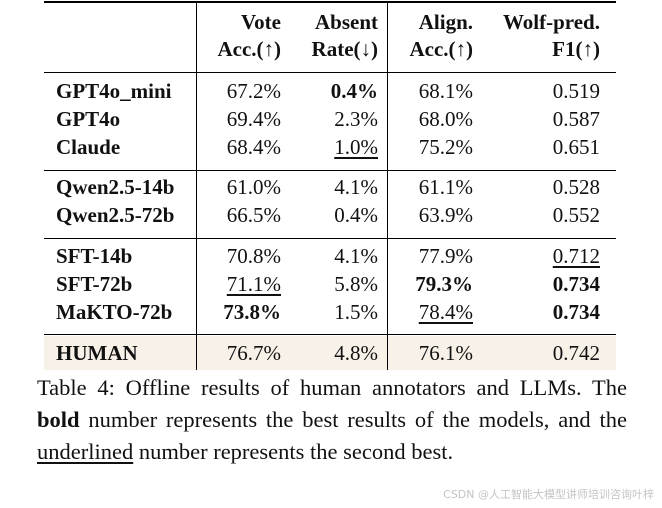 This screenshot has height=508, width=662. I want to click on wolf-f1-cell: 0.742, so click(576, 353).